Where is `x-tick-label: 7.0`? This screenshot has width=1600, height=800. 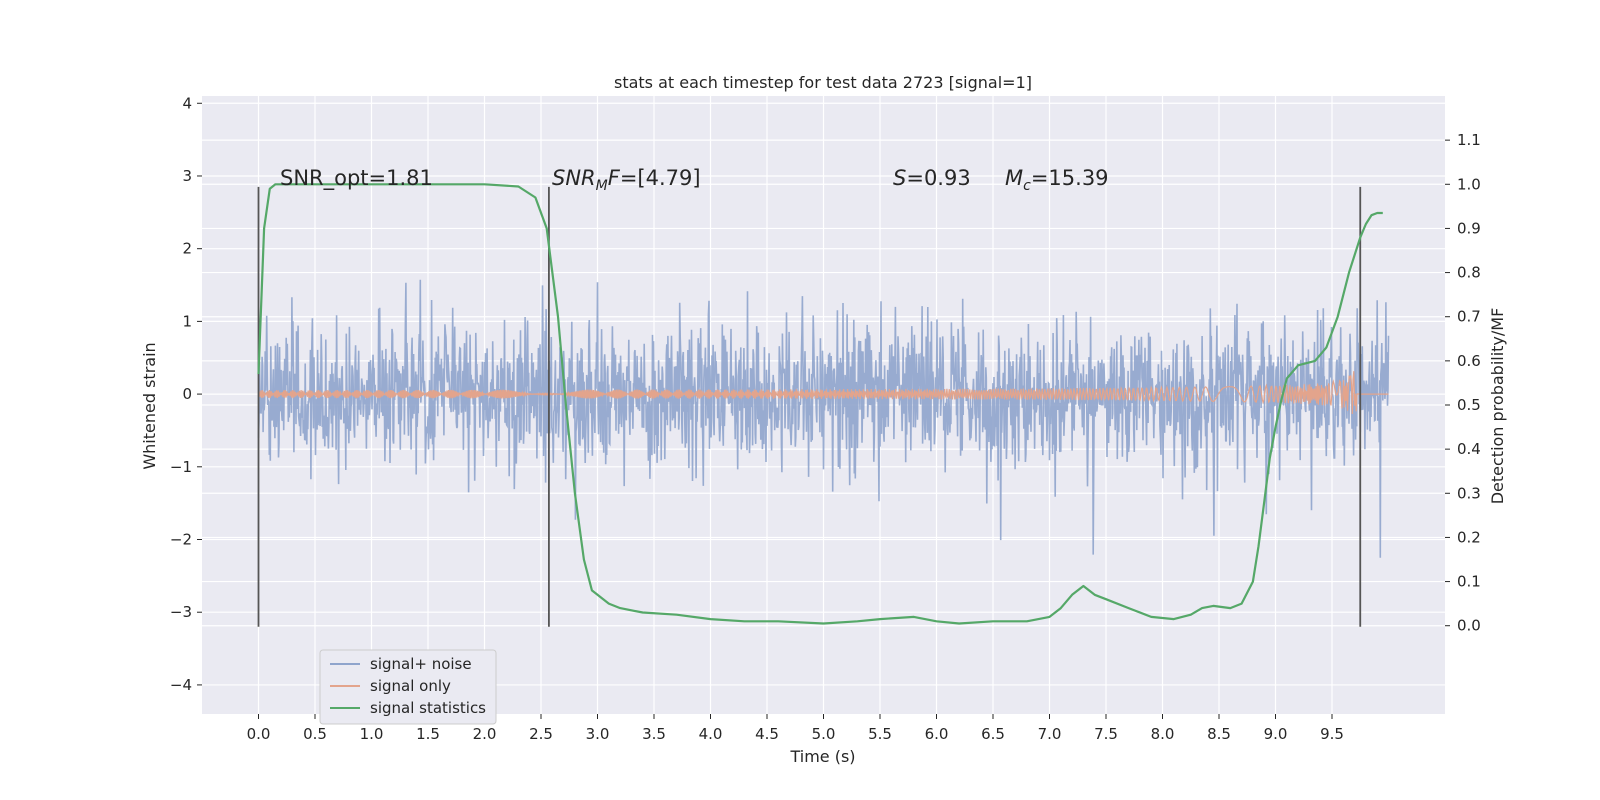 x-tick-label: 7.0 is located at coordinates (1050, 734).